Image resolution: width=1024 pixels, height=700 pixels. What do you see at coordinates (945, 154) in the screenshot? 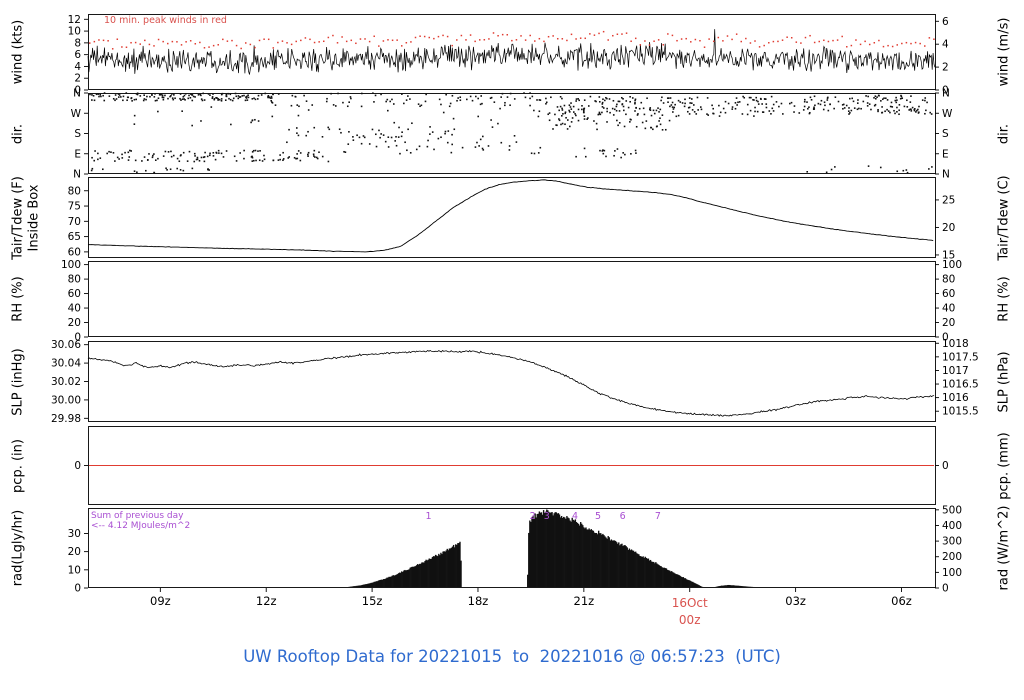
I see `y-tick-label: E` at bounding box center [945, 154].